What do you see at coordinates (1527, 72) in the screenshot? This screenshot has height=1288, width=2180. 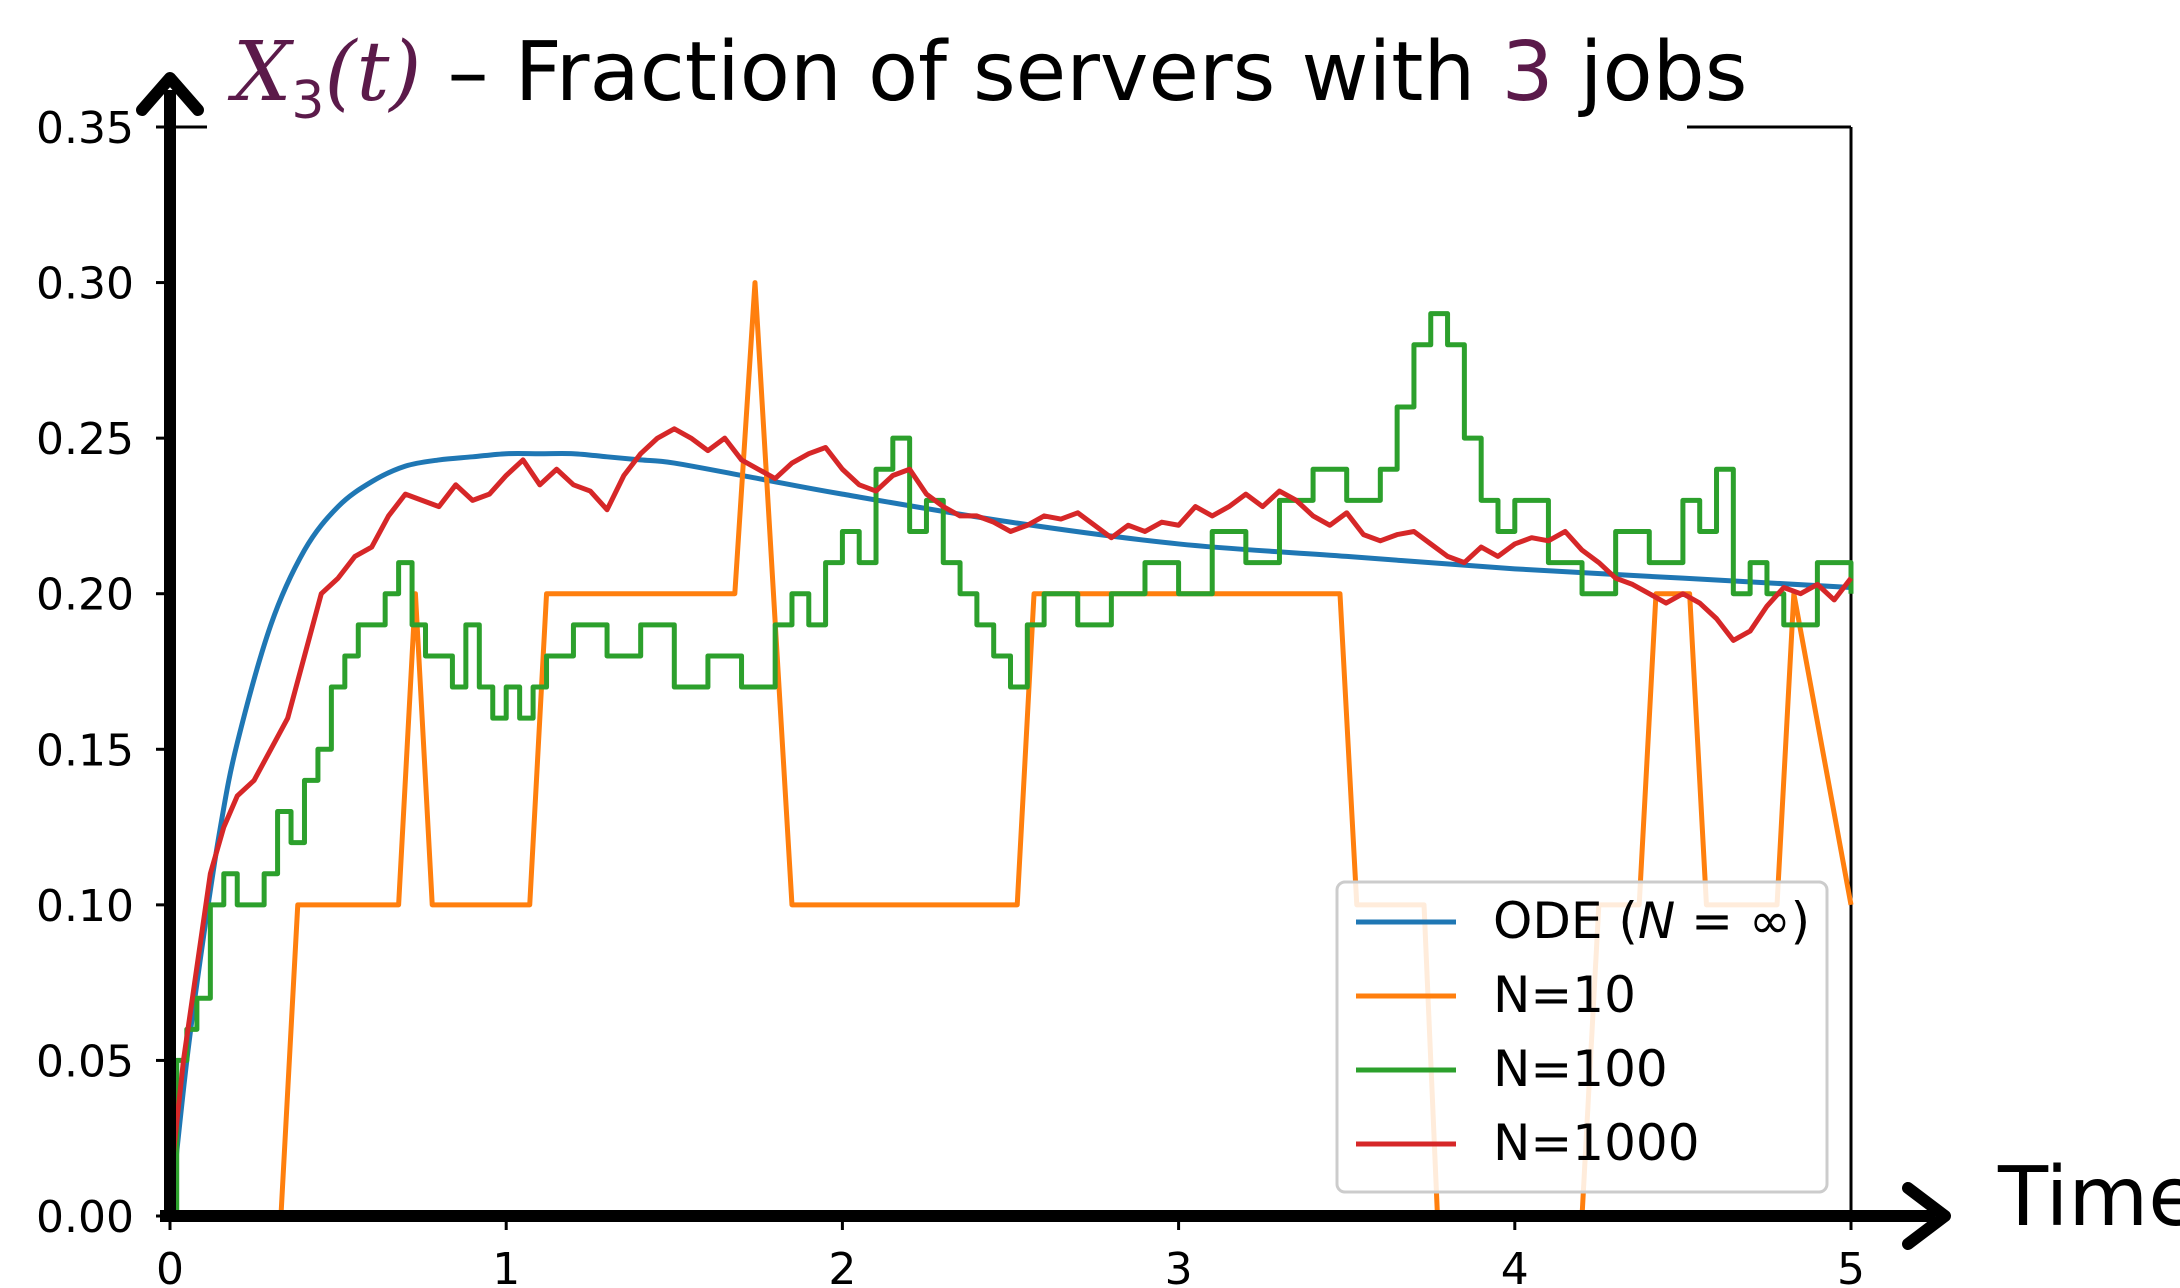 I see `title-highlight: 3` at bounding box center [1527, 72].